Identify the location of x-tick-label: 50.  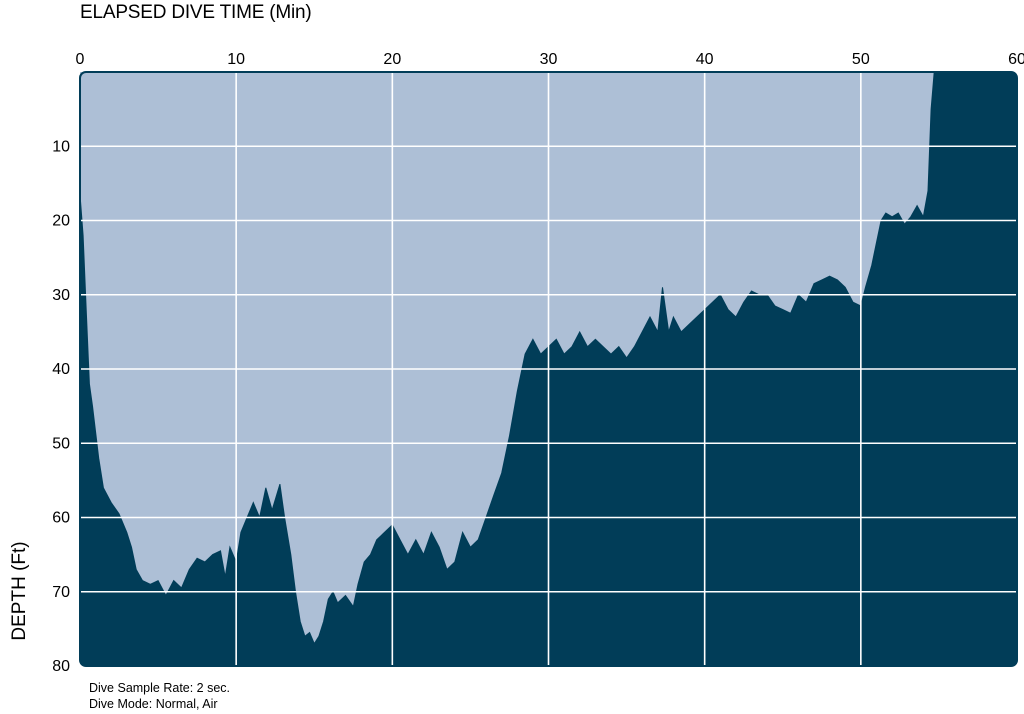
(861, 59).